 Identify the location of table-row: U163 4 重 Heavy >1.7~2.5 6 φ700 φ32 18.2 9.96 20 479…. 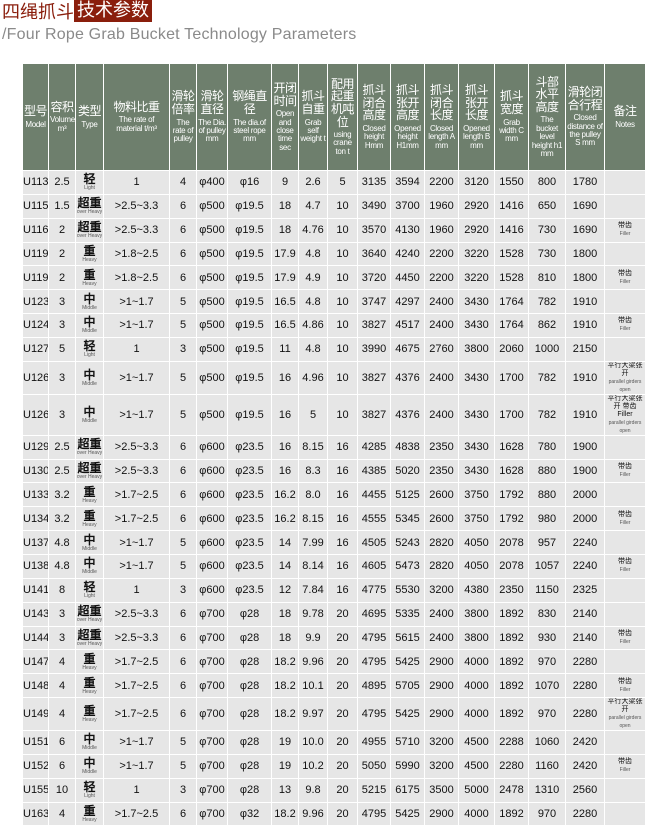
(334, 813).